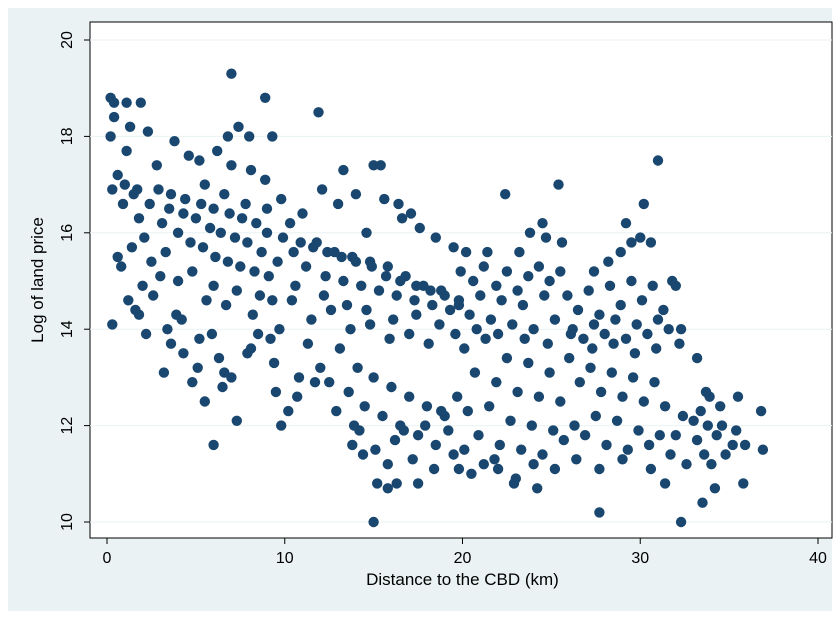 The width and height of the screenshot is (840, 619). Describe the element at coordinates (462, 579) in the screenshot. I see `x-axis-title: Distance to the CBD (km)` at that location.